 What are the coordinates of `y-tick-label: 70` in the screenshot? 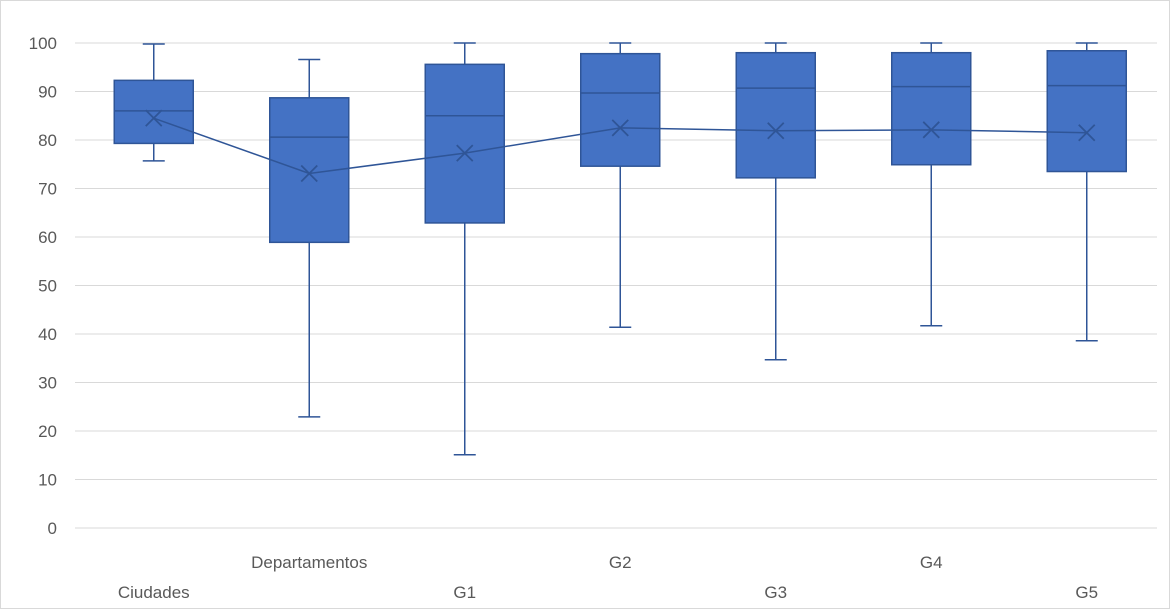 It's located at (47, 189).